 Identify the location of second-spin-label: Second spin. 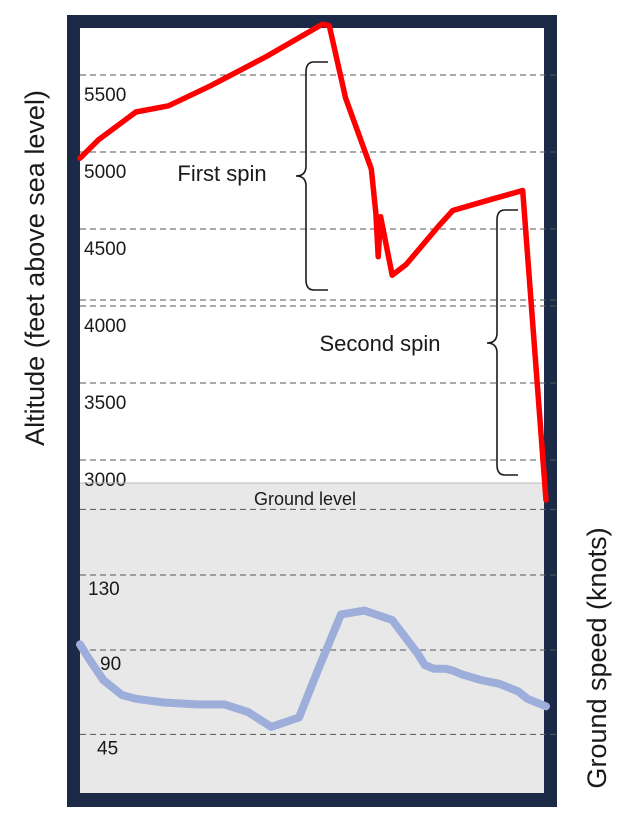
(379, 343).